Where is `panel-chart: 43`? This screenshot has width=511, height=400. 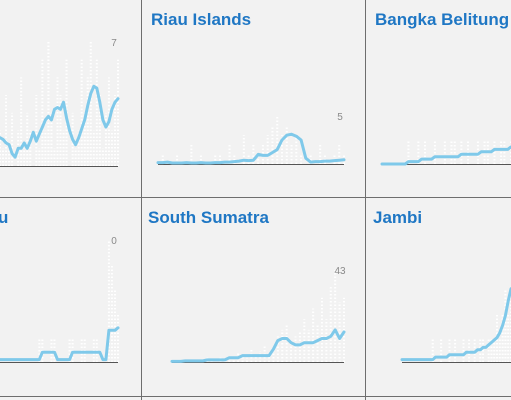 panel-chart: 43 is located at coordinates (258, 314).